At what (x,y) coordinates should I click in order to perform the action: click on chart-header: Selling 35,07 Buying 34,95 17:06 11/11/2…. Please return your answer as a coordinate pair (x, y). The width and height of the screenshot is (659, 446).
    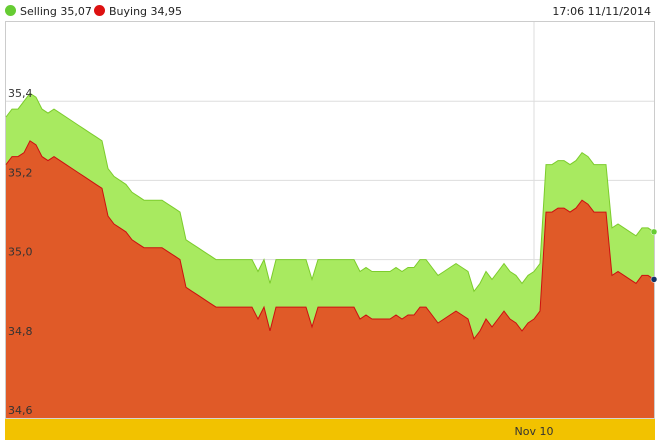
    Looking at the image, I should click on (329, 11).